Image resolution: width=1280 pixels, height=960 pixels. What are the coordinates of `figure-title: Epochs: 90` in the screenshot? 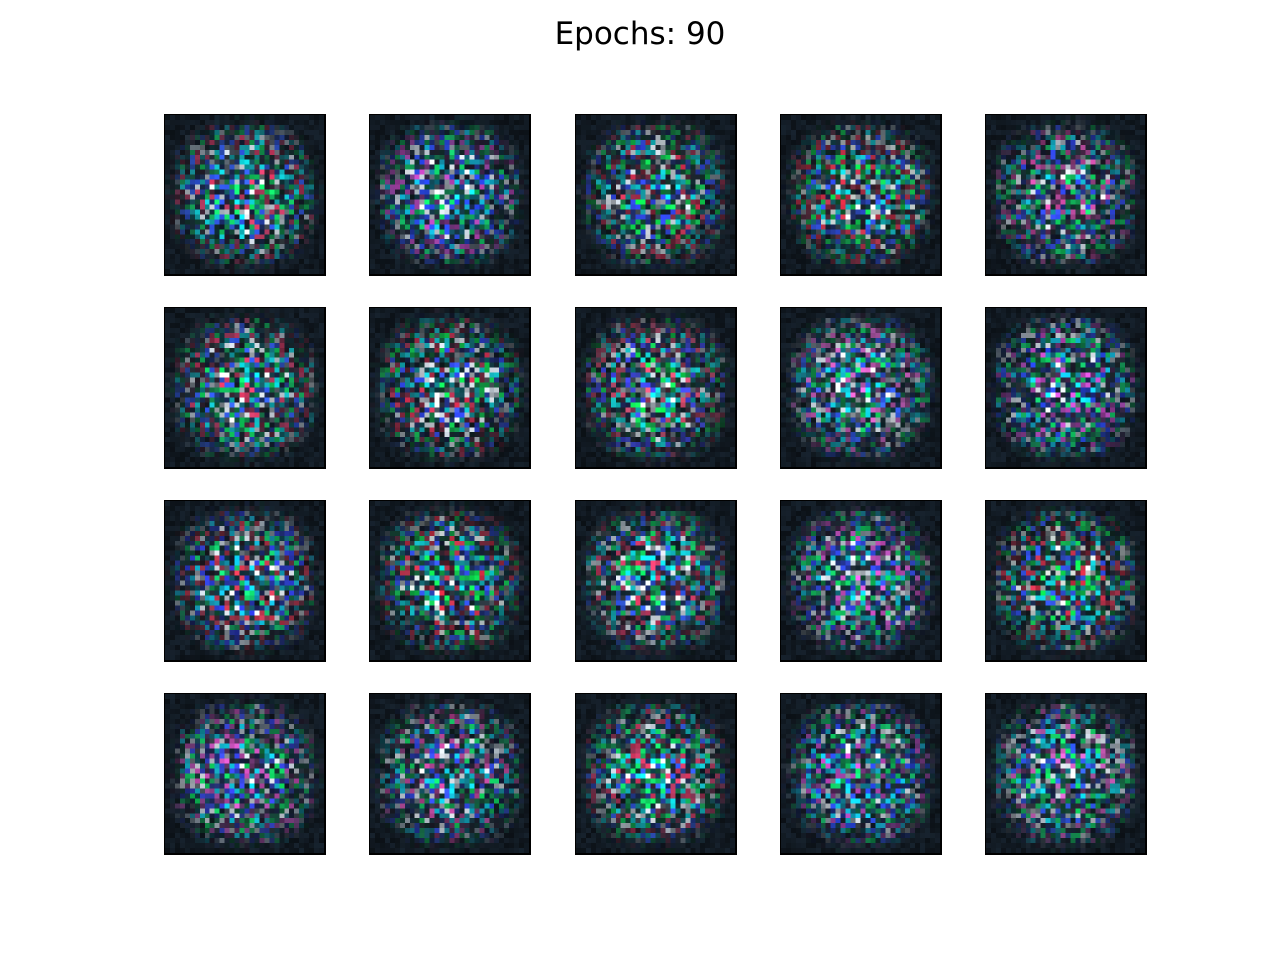 It's located at (640, 34).